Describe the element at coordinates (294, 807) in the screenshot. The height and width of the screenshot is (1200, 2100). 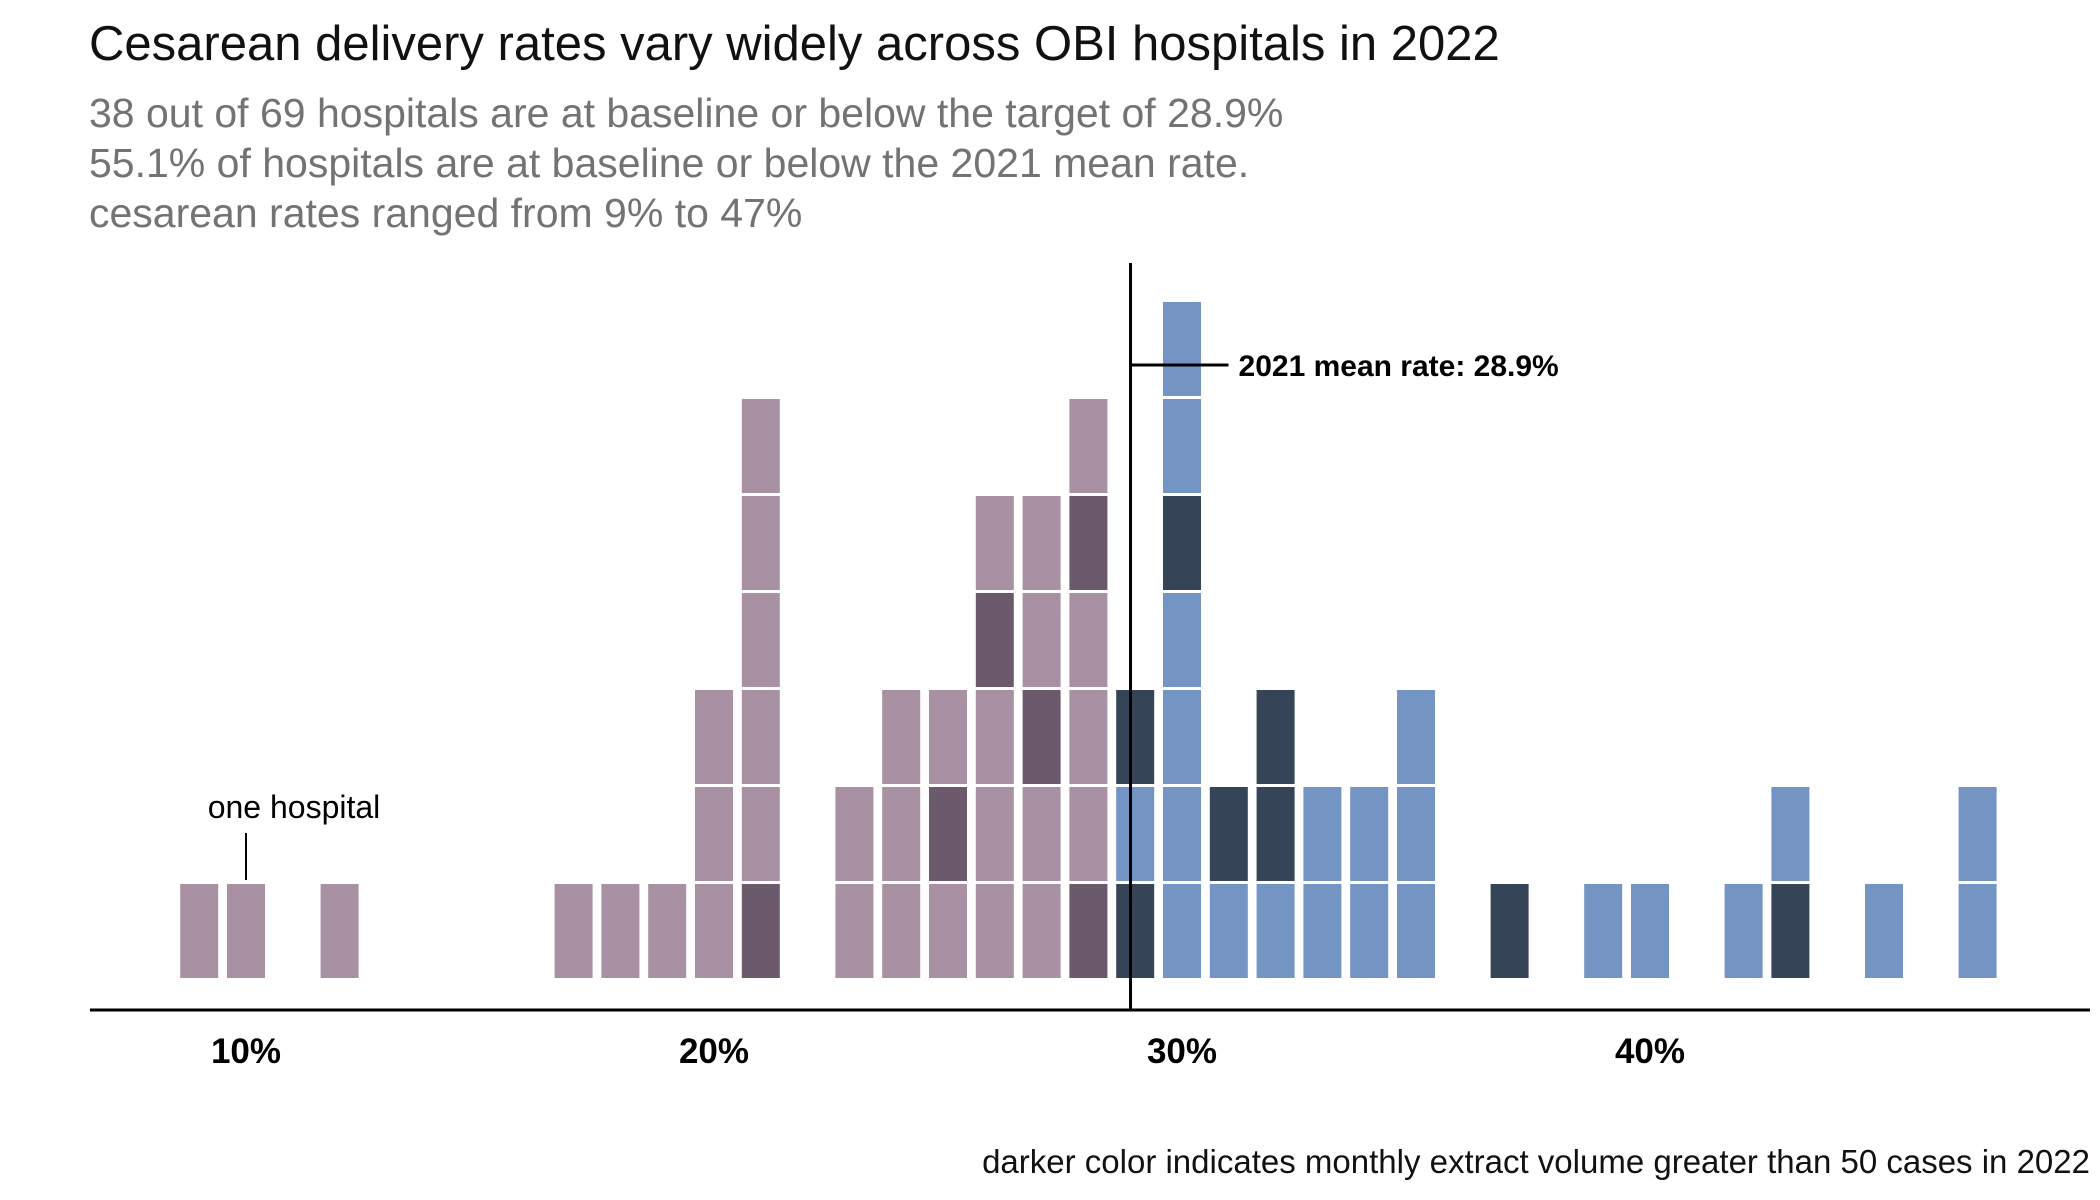
I see `annotation-one-hospital: one hospital` at that location.